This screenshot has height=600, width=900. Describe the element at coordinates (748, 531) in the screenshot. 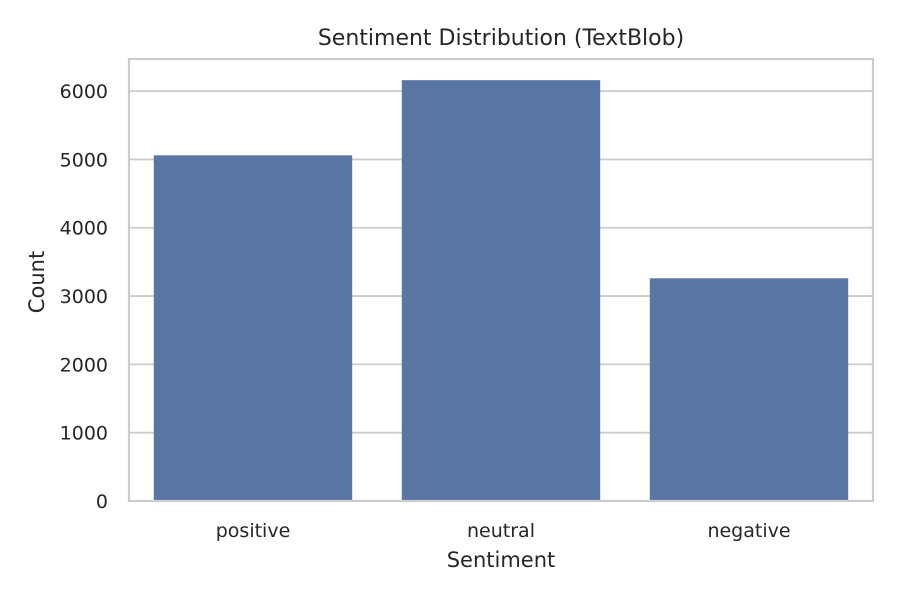

I see `x-tick-label-negative: negative` at that location.